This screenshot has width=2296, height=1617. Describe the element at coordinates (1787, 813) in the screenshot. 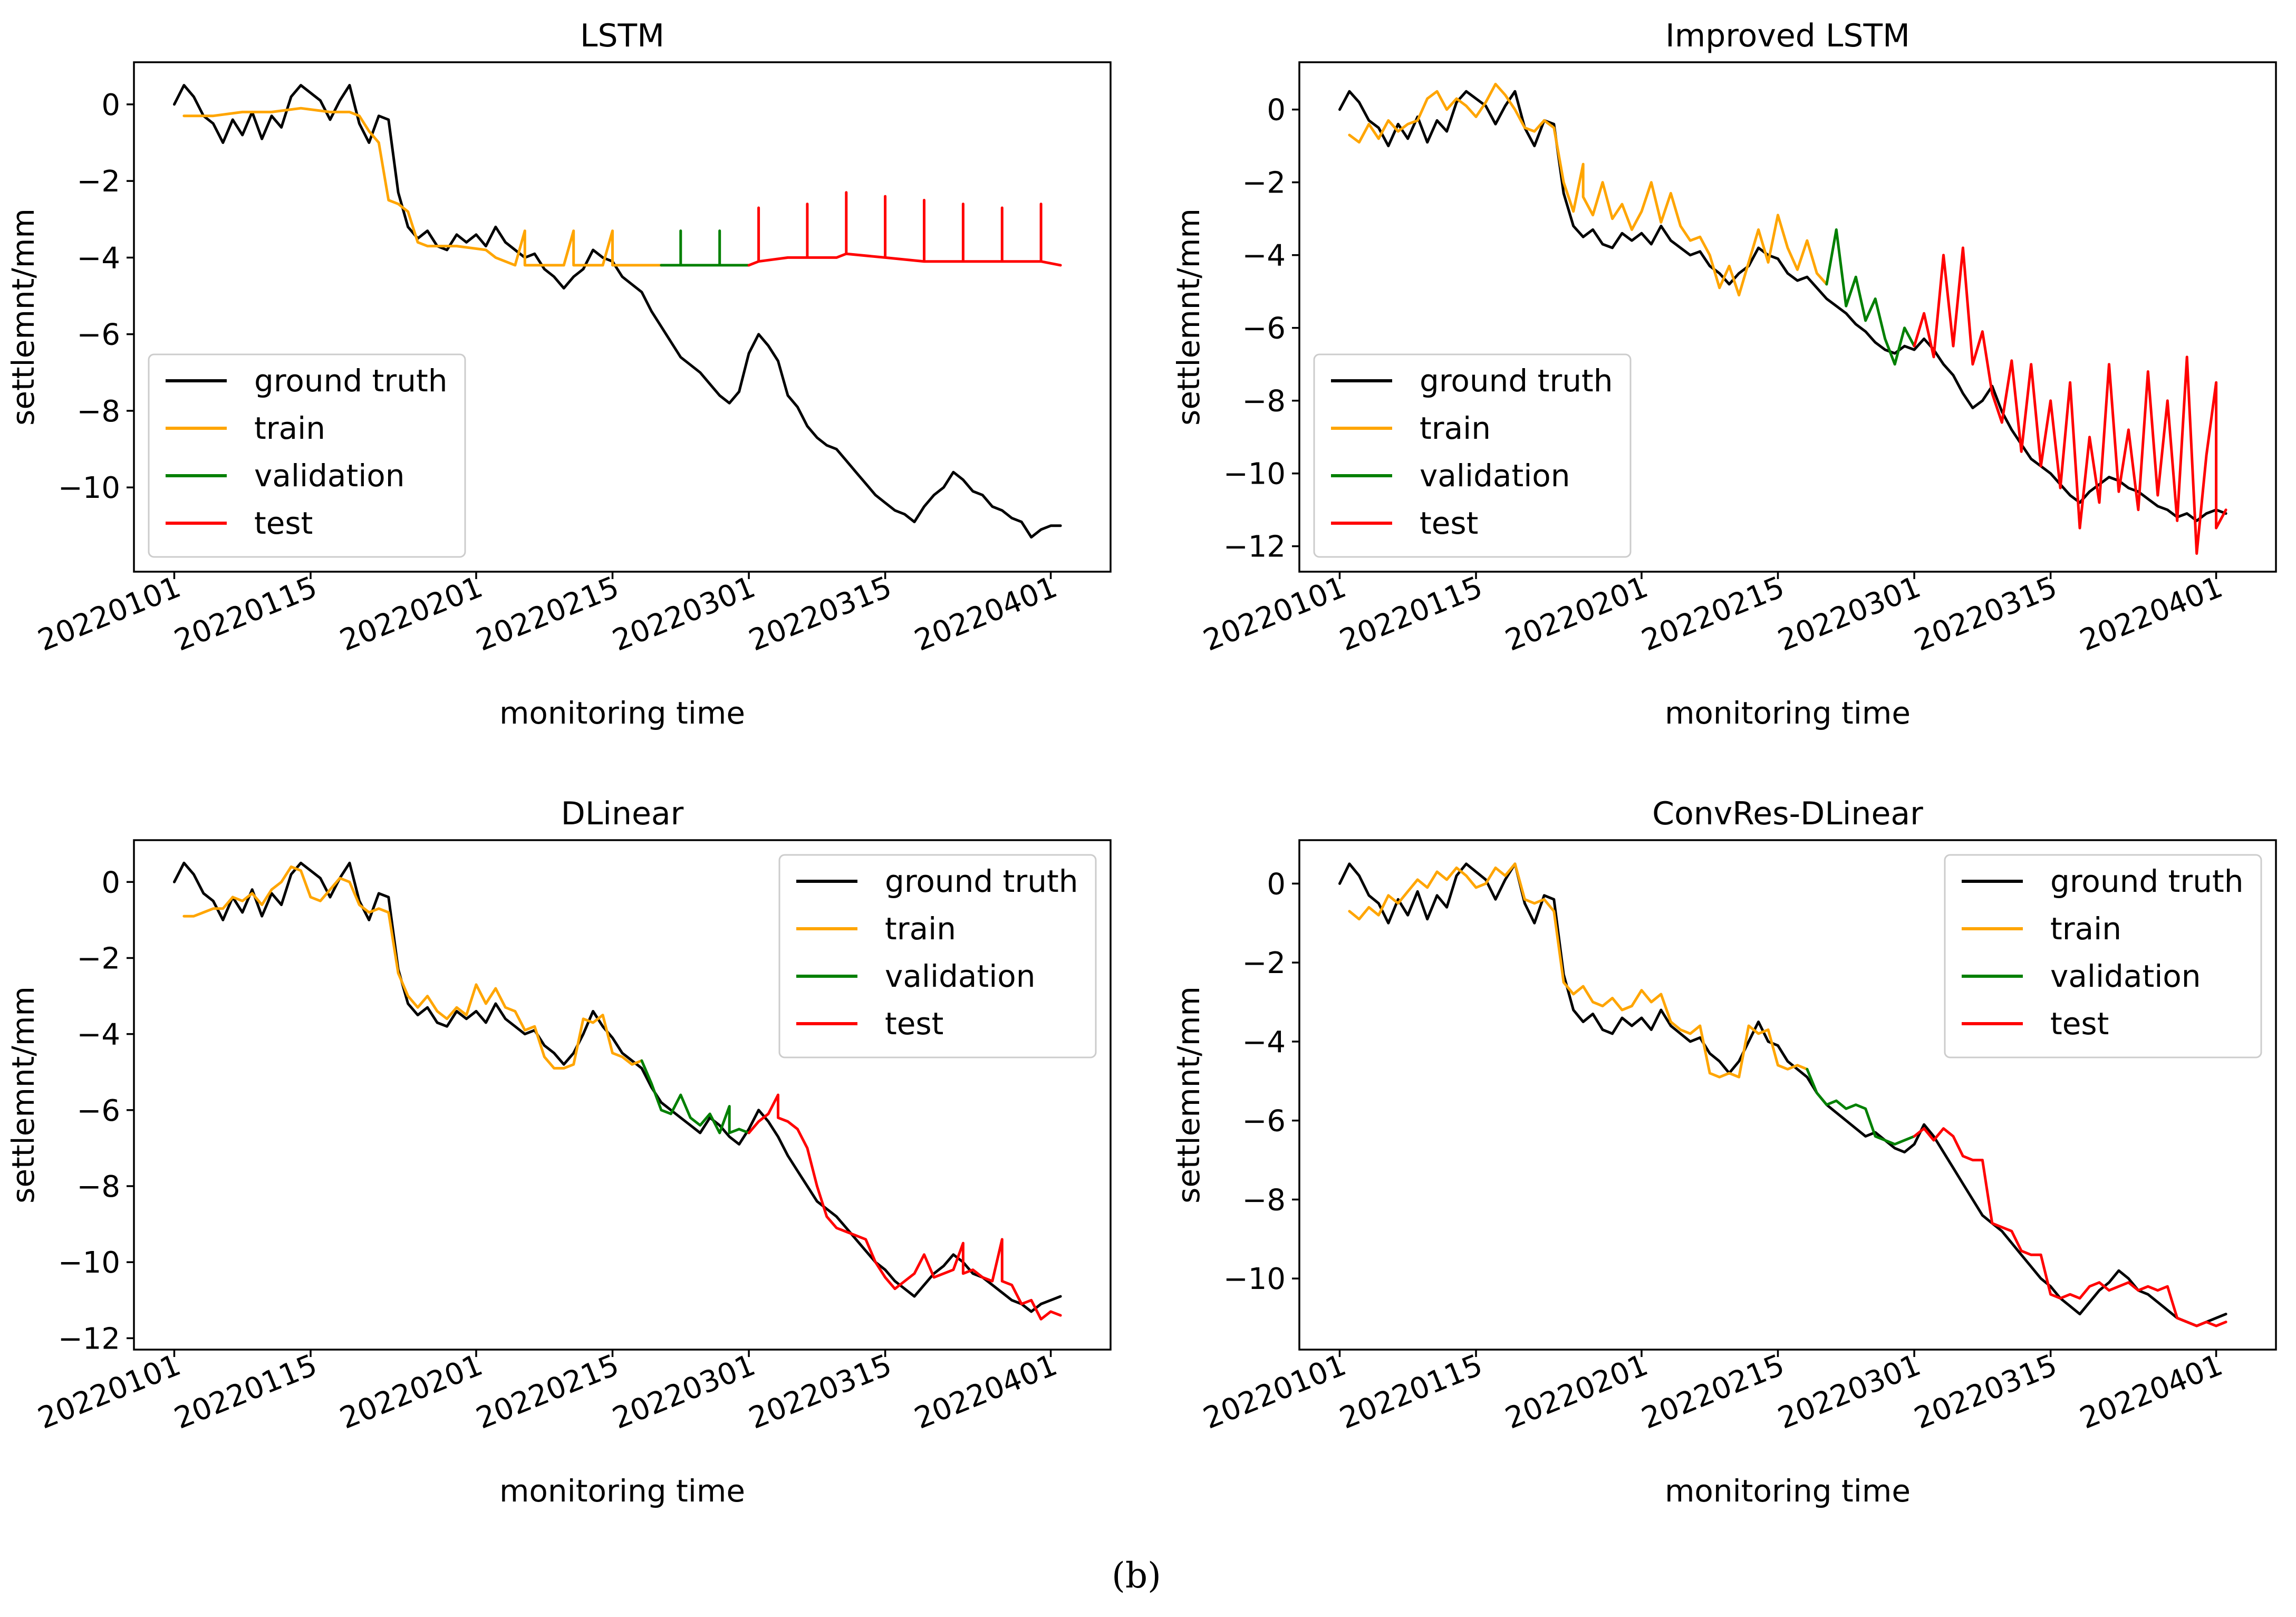

I see `chart-title: ConvRes-DLinear` at that location.